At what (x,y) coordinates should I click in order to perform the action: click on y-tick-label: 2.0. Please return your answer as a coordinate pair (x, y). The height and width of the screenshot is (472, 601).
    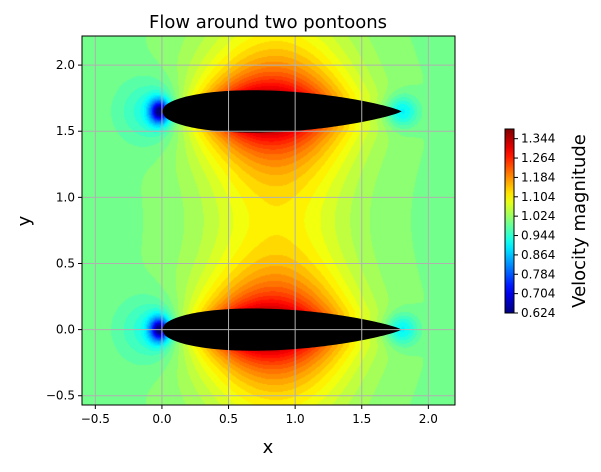
    Looking at the image, I should click on (65, 65).